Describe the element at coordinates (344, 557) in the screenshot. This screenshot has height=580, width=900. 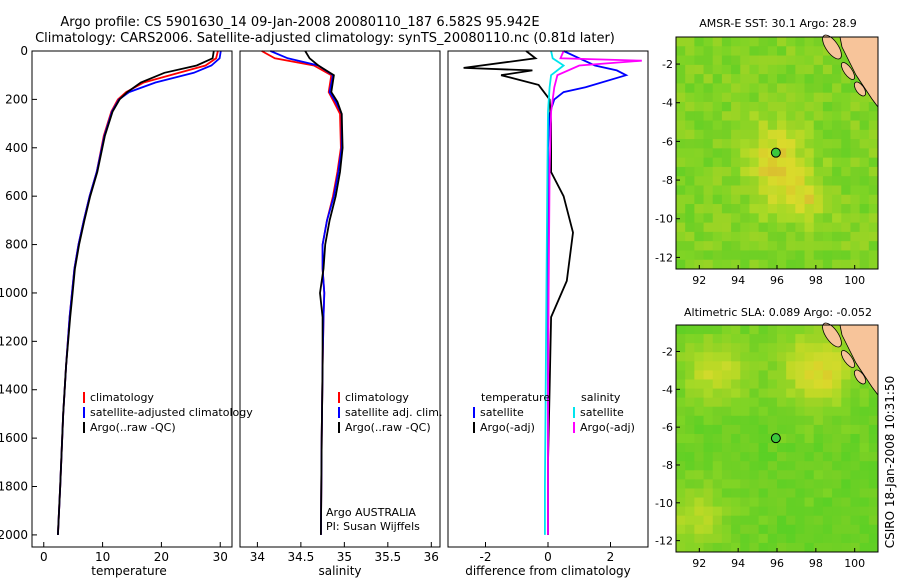
I see `panel-sal-xtick-label: 35` at that location.